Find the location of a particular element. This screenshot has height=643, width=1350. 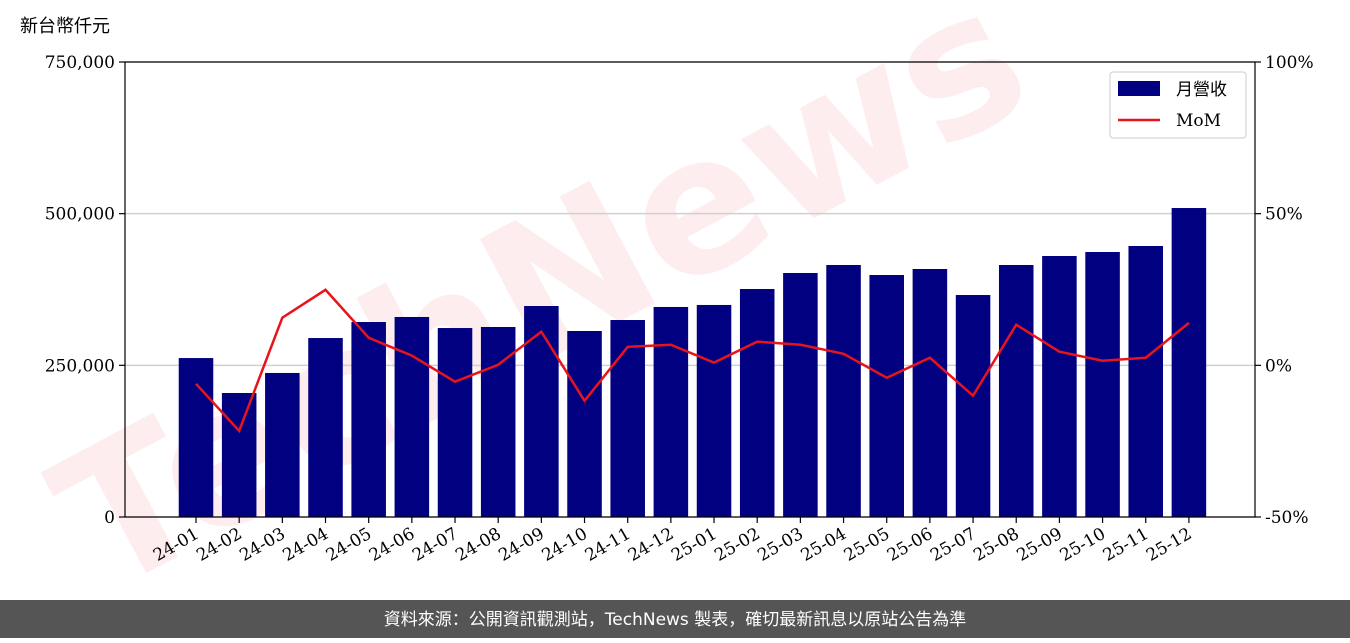

y2-tick-label: 100% is located at coordinates (1289, 63).